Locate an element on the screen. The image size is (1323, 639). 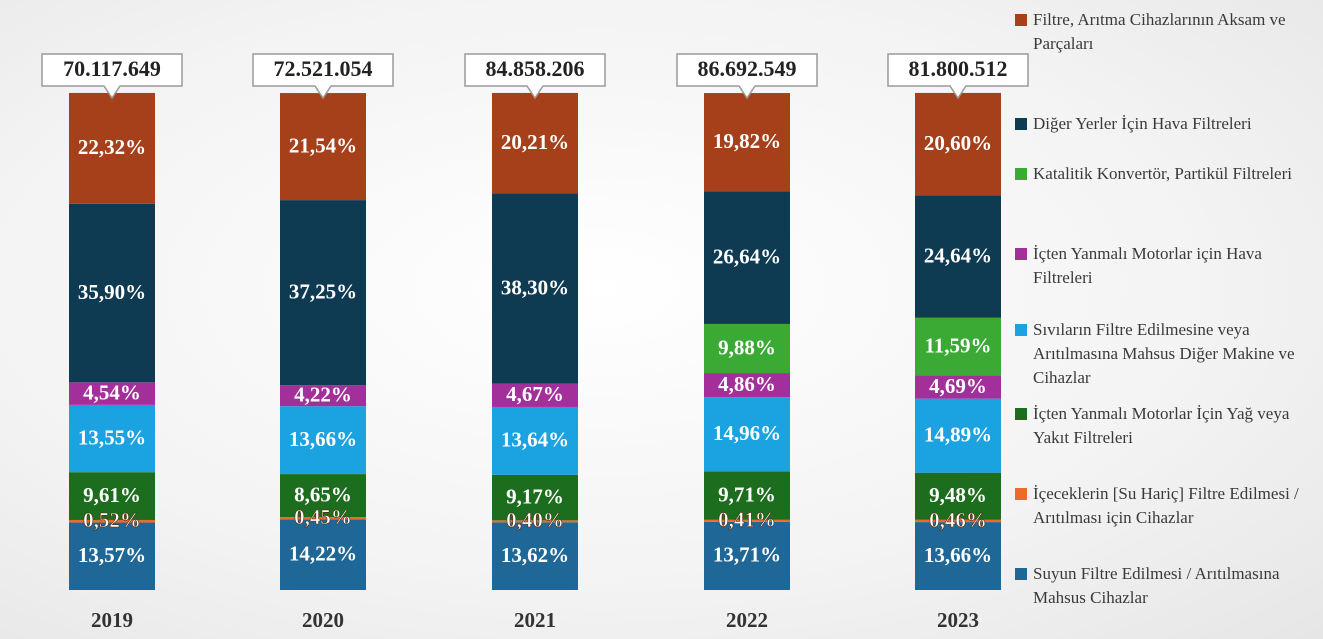
data-label: 9,71% is located at coordinates (747, 495).